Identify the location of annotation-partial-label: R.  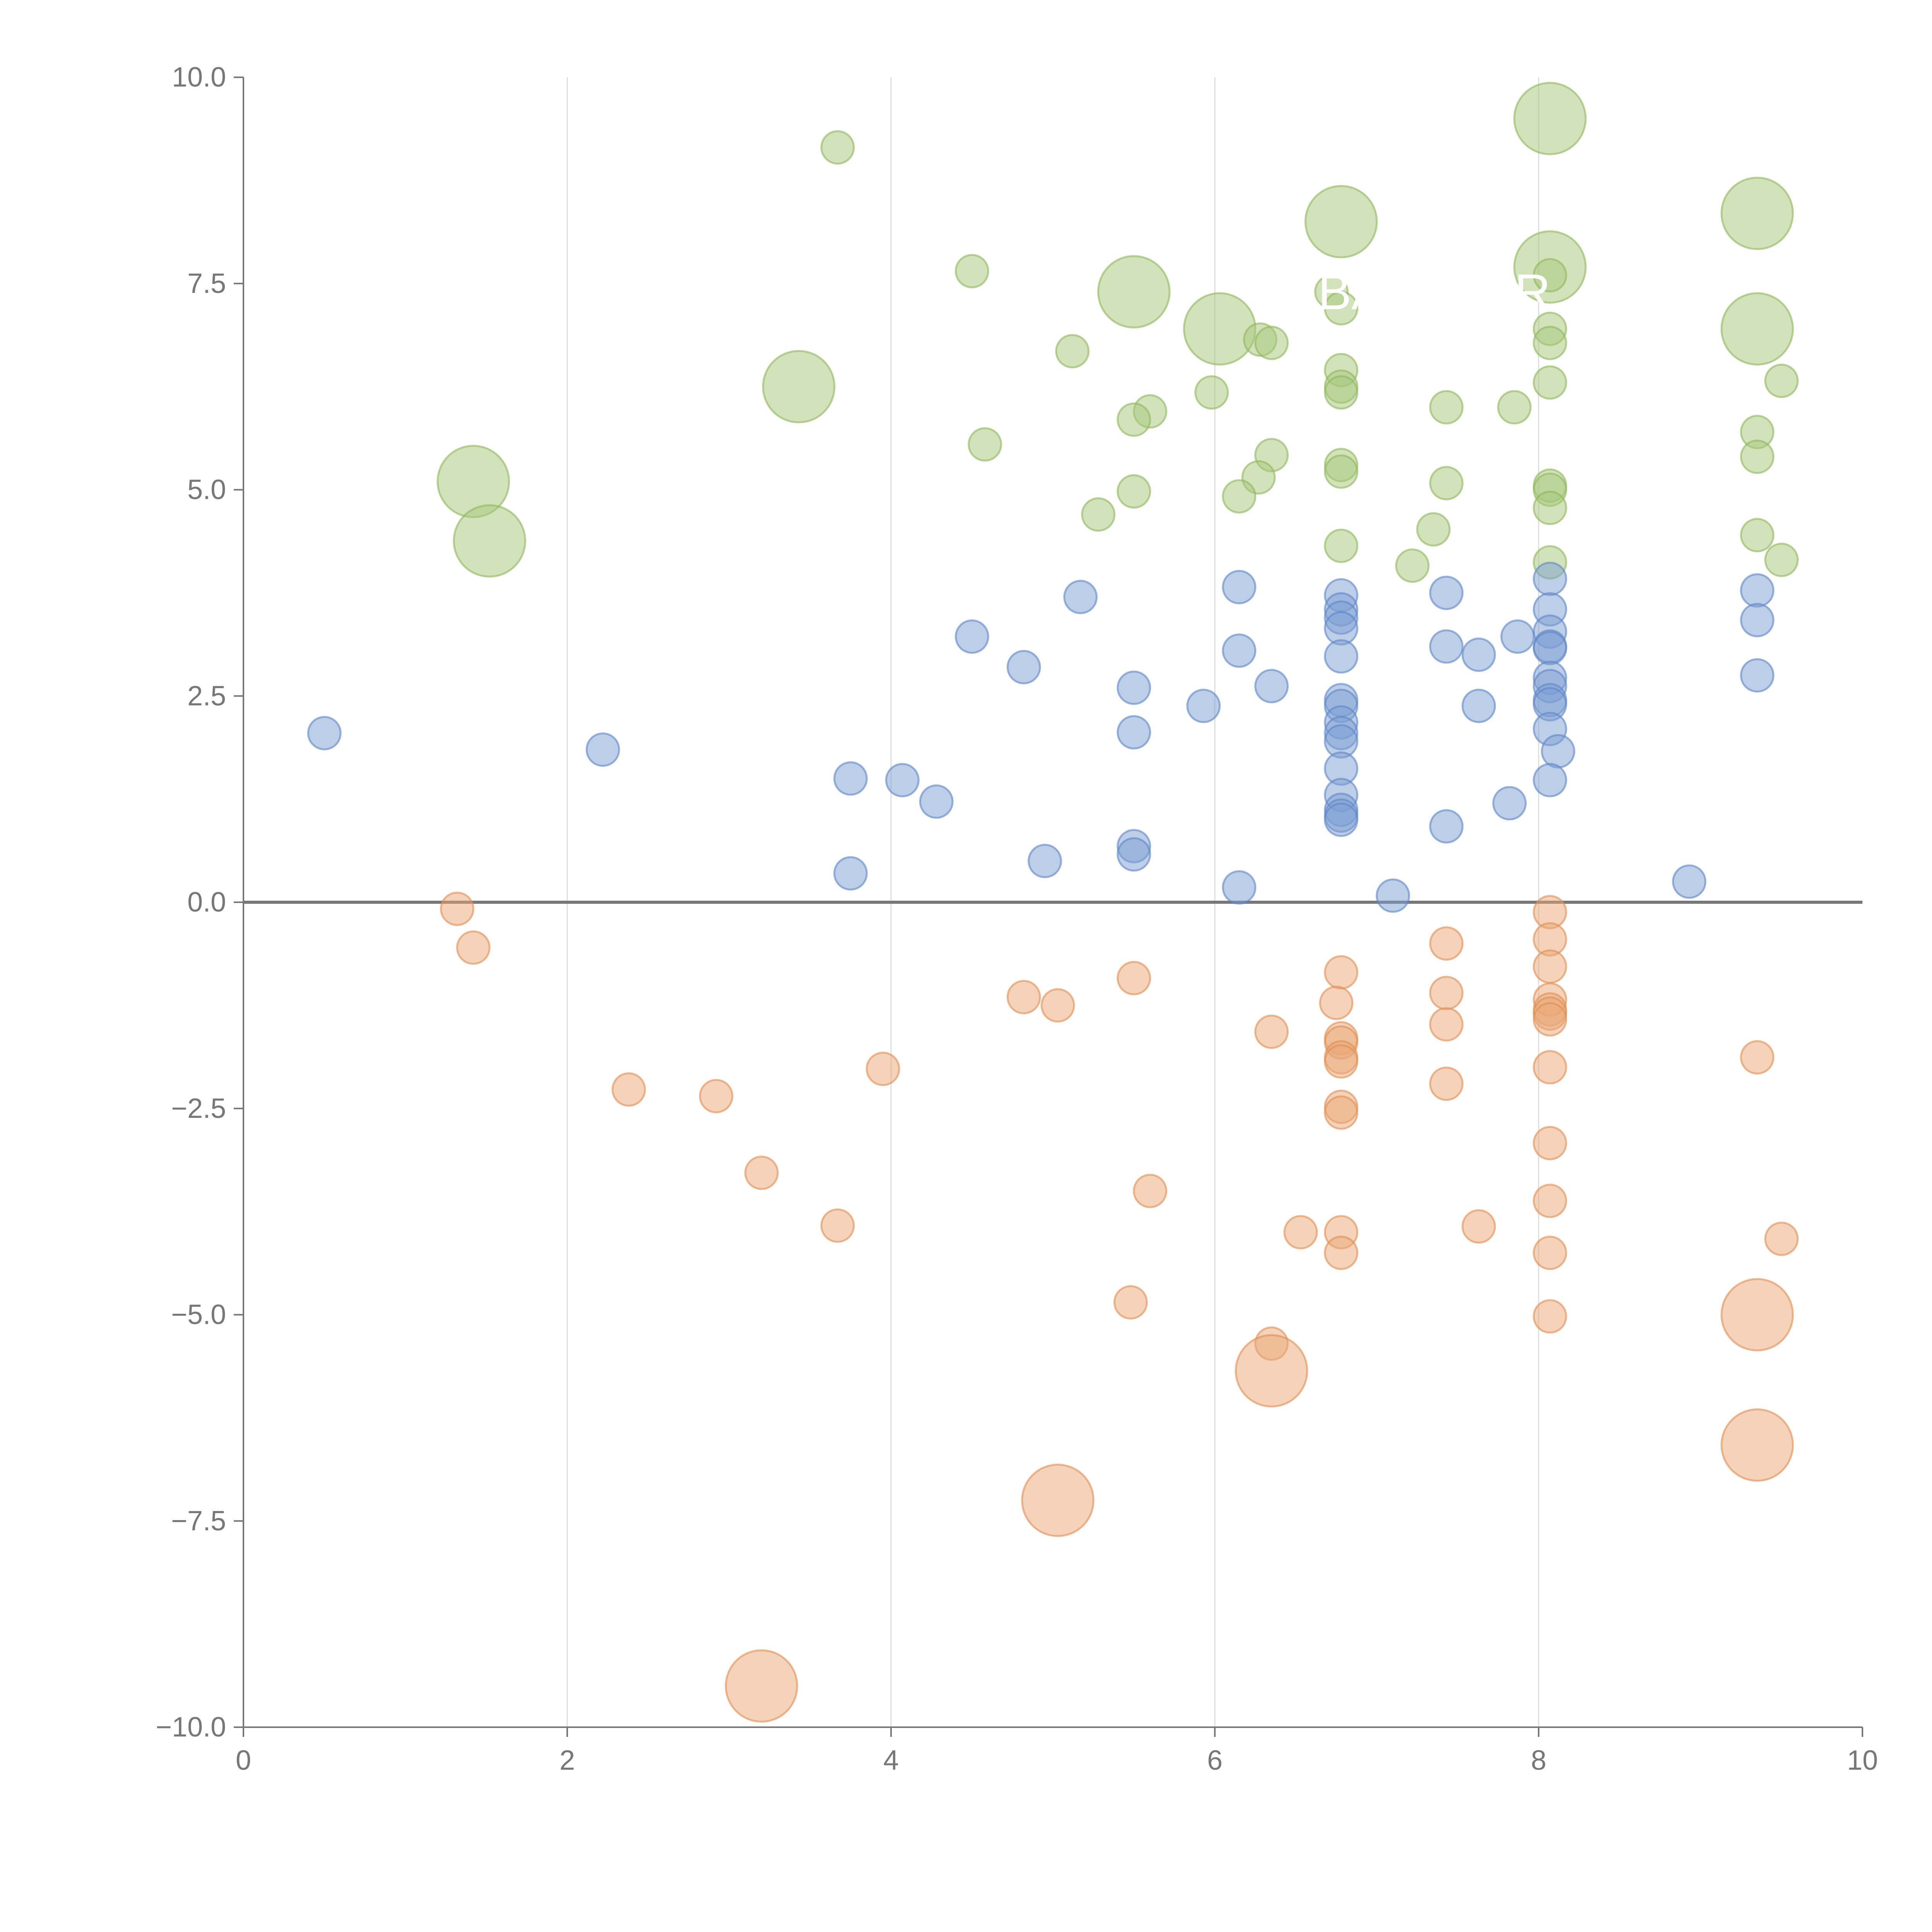
(1532, 292).